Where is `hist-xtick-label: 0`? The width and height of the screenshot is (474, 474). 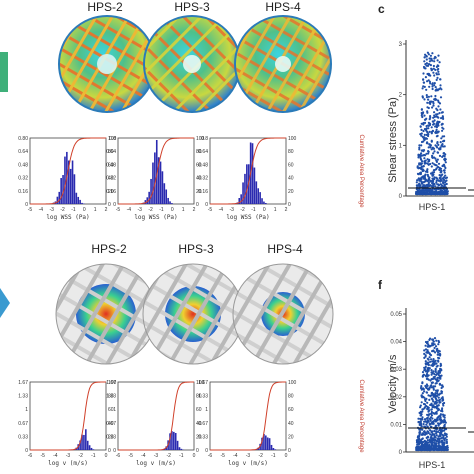
hist-xtick-label: 0 is located at coordinates (84, 210).